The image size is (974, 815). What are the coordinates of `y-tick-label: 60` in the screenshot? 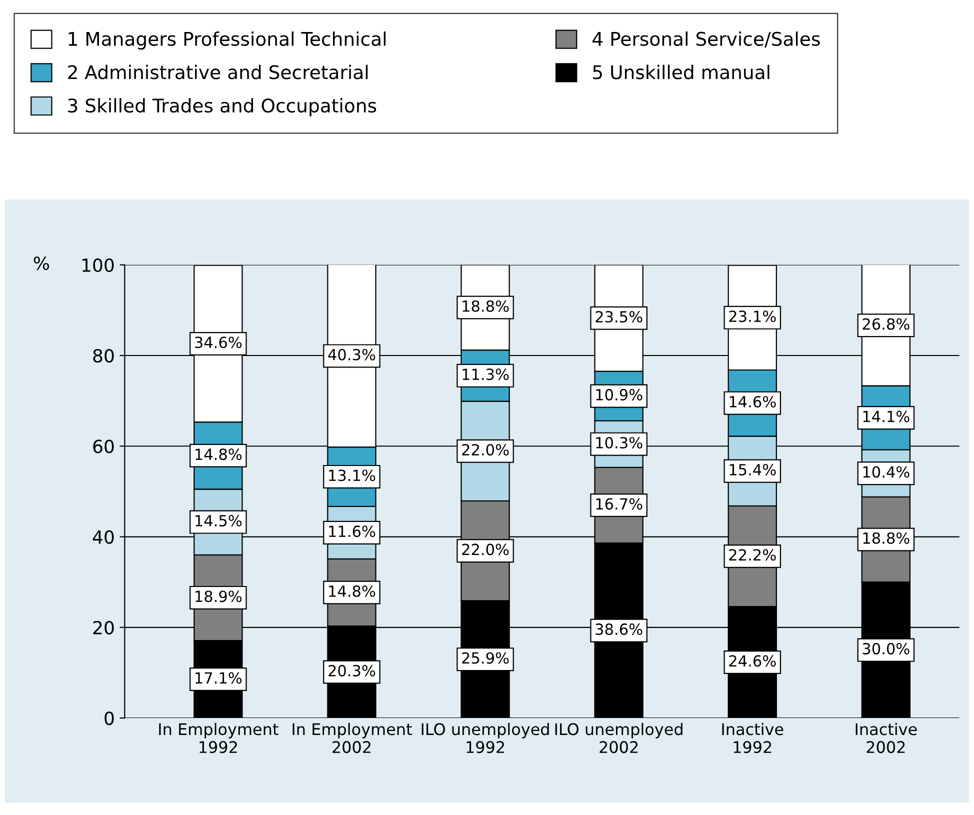 It's located at (103, 447).